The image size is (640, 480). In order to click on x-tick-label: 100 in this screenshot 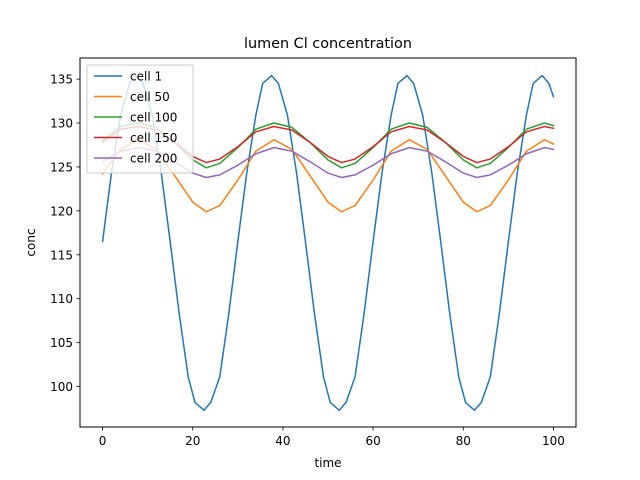, I will do `click(553, 441)`.